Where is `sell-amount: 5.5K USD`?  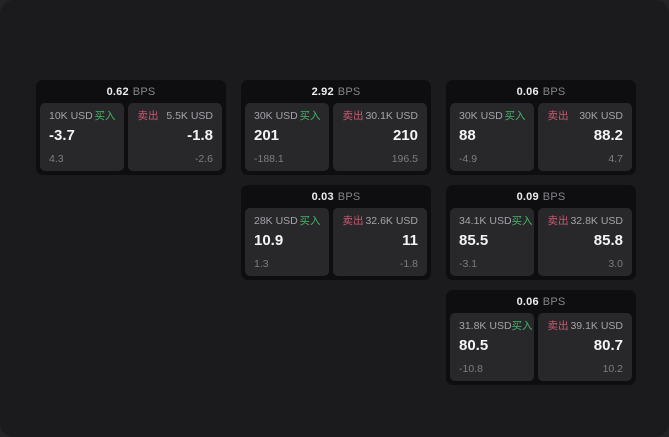 sell-amount: 5.5K USD is located at coordinates (189, 116).